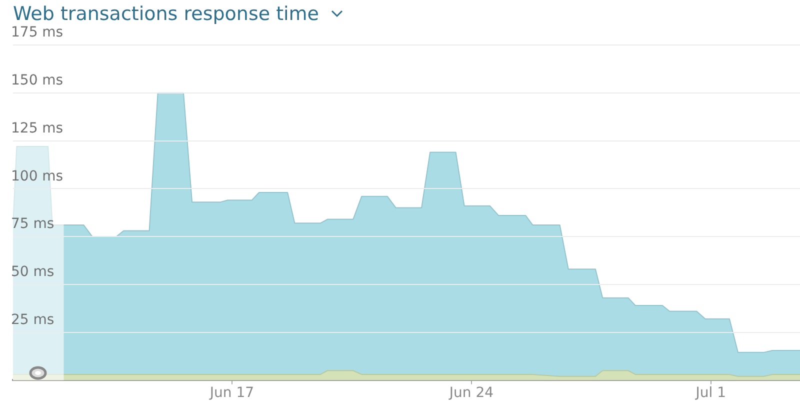 The width and height of the screenshot is (800, 403). I want to click on y-tick-label: 150 ms, so click(37, 80).